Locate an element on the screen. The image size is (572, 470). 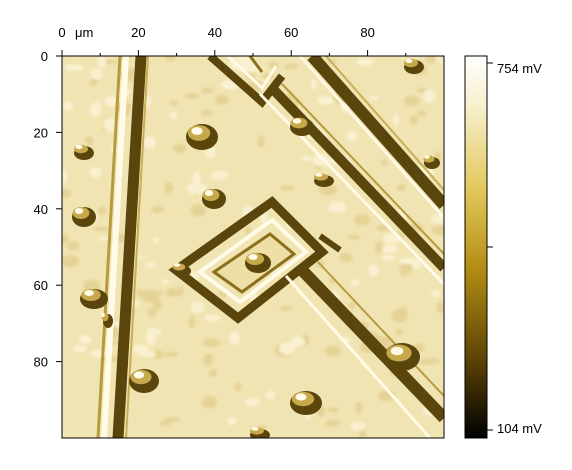
y-tick-label: 80 is located at coordinates (41, 362).